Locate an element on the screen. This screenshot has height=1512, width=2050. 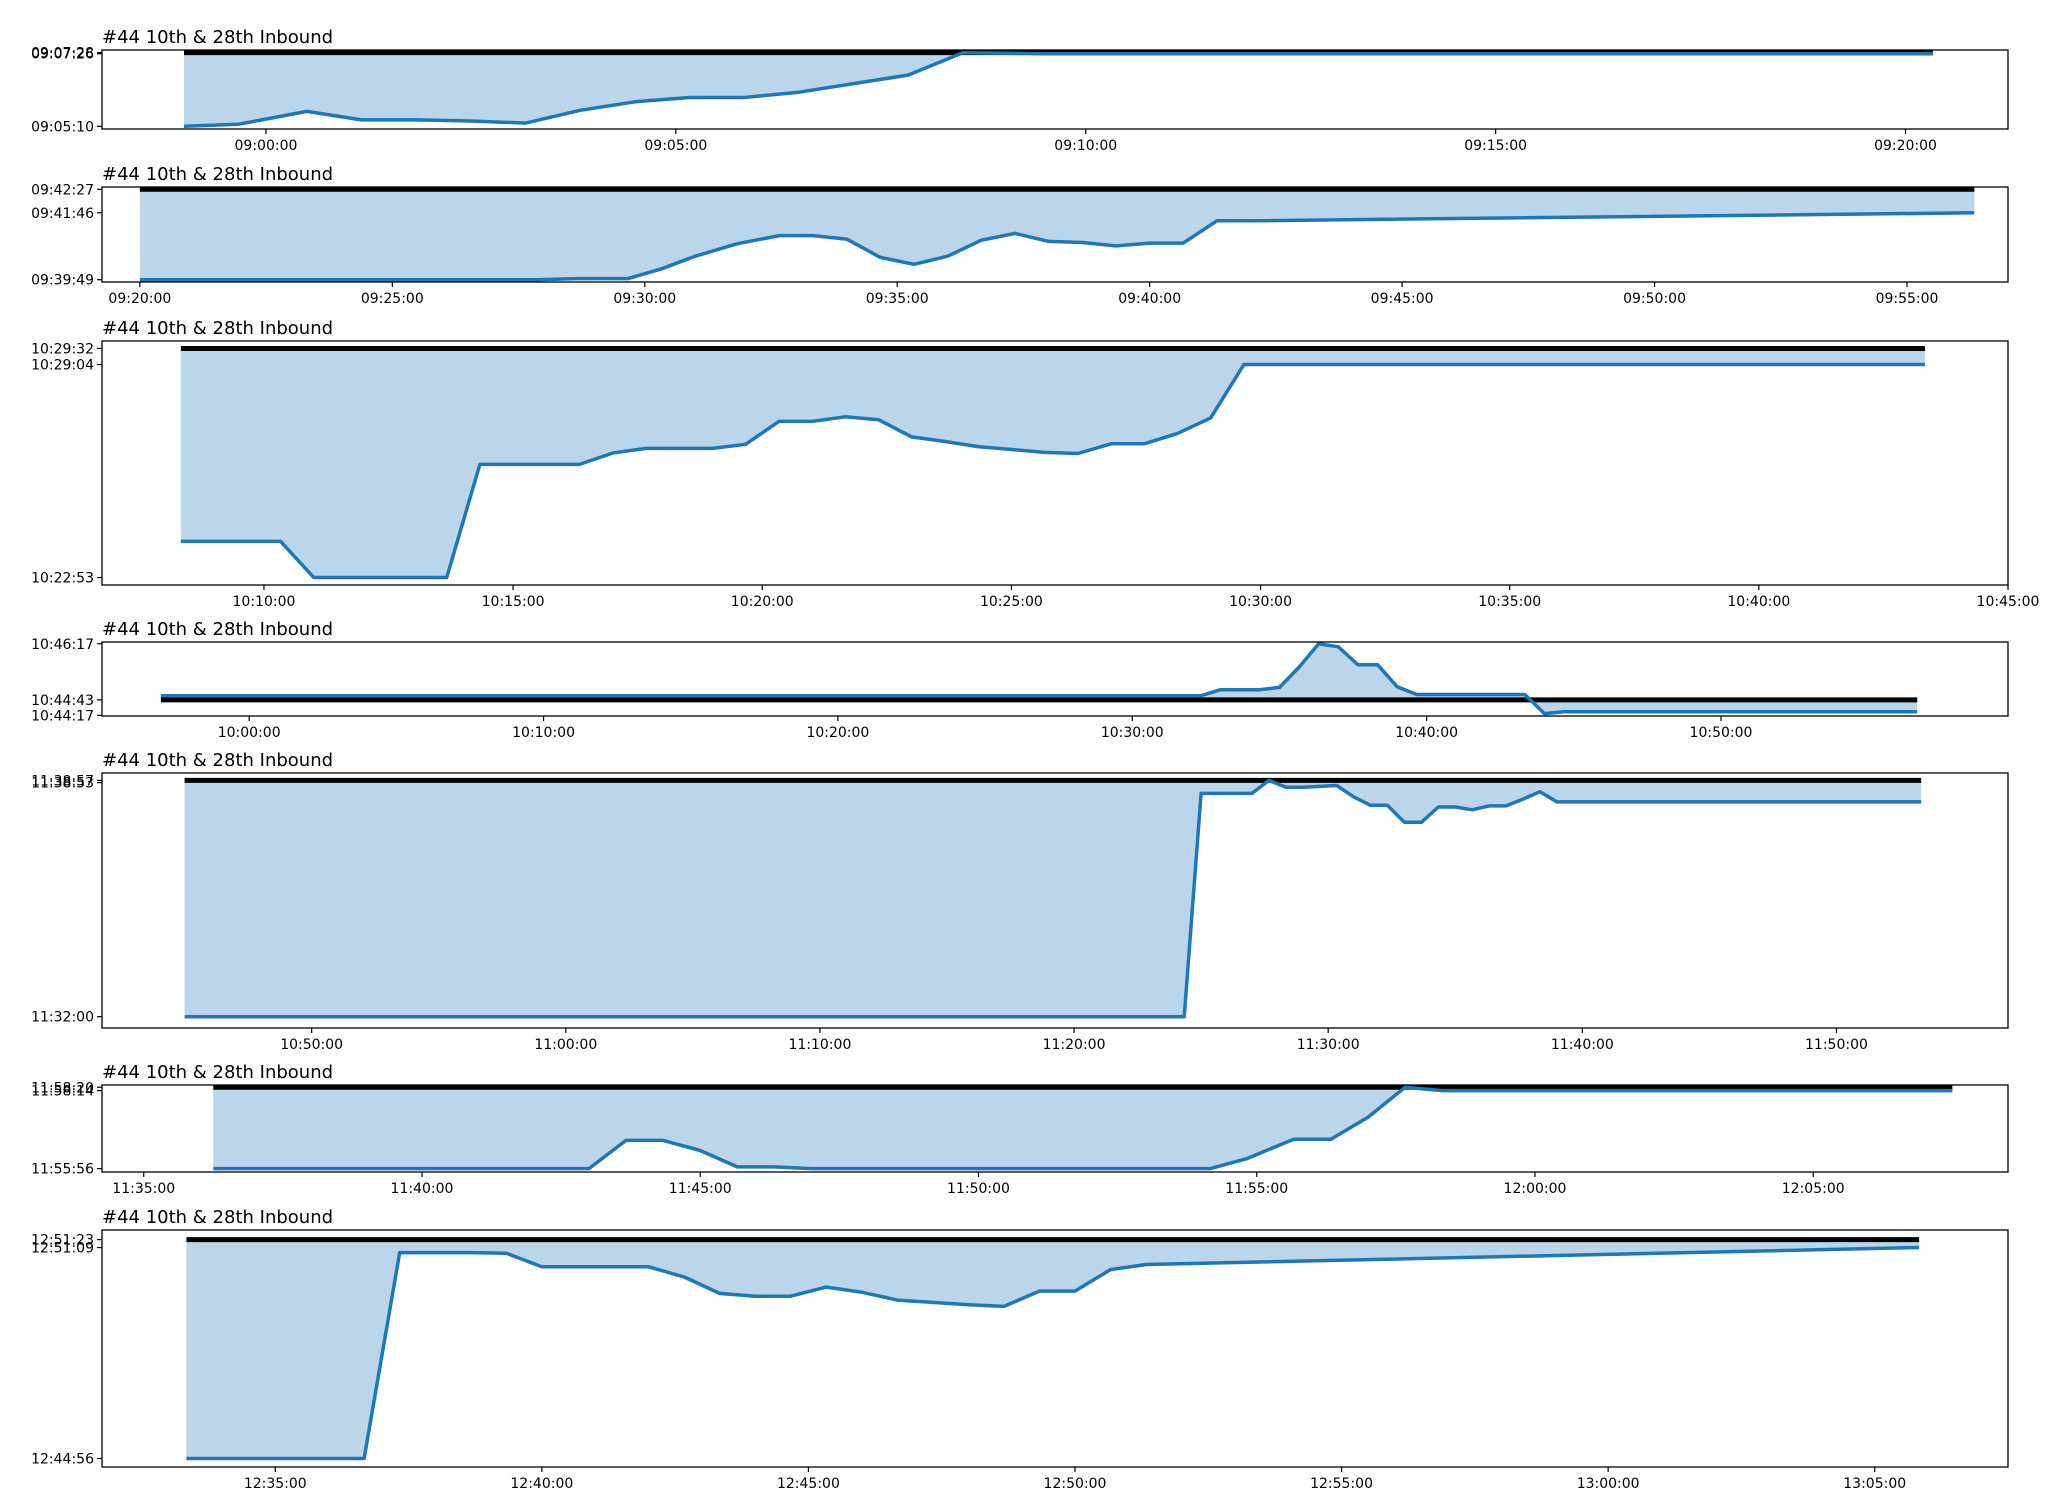
y-tick-label: 12:51:23 is located at coordinates (62, 1241).